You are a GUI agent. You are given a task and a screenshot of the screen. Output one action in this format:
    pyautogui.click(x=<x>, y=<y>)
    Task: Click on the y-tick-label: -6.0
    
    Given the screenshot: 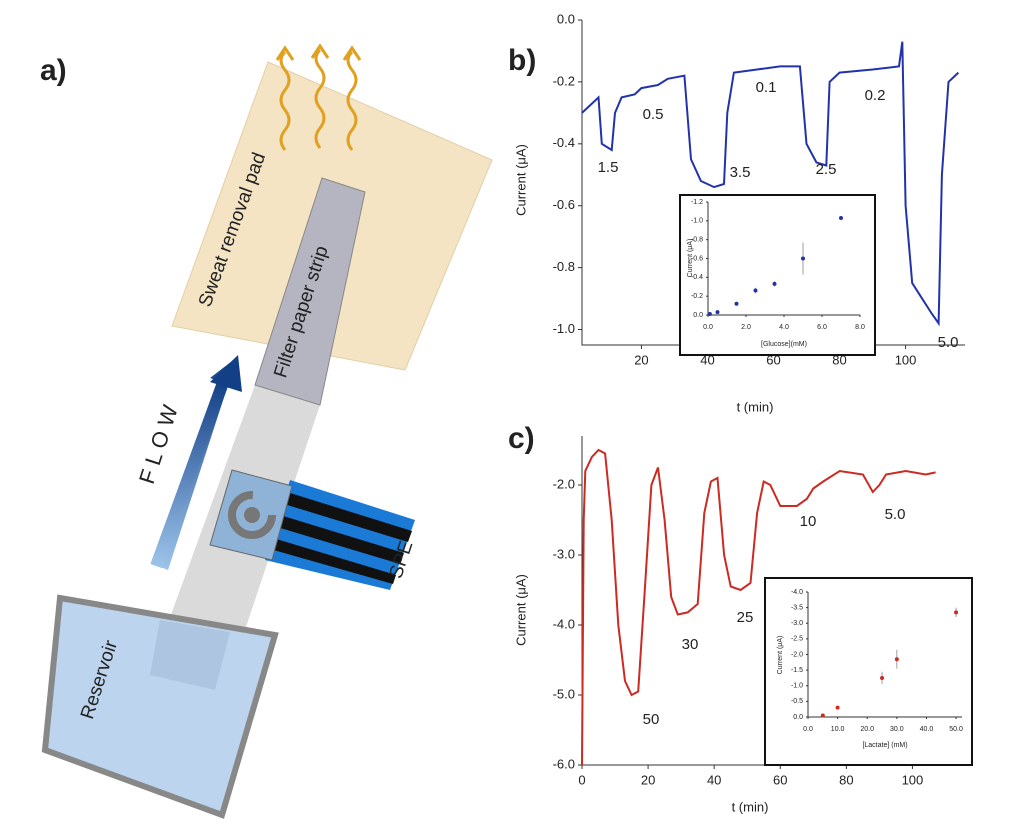 What is the action you would take?
    pyautogui.click(x=564, y=763)
    